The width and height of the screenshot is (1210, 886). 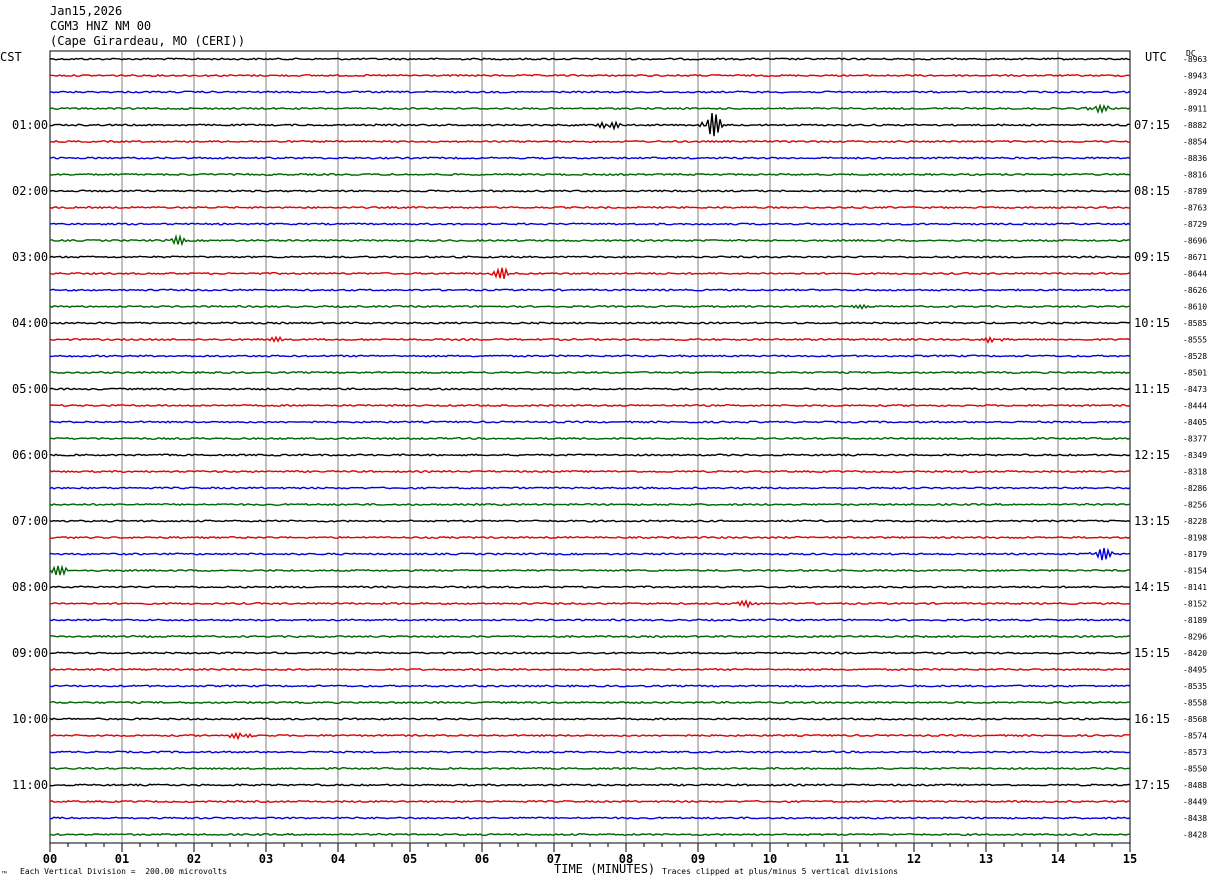 What do you see at coordinates (1195, 241) in the screenshot?
I see `dc-value-label: -8696` at bounding box center [1195, 241].